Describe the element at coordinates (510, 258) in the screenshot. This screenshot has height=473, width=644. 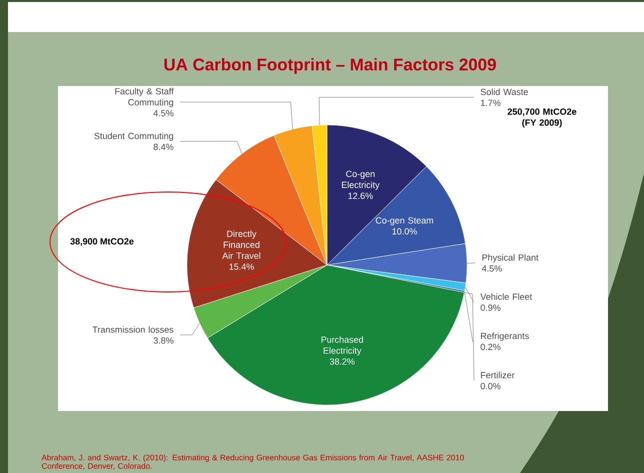
I see `slice-label: Physical Plant` at that location.